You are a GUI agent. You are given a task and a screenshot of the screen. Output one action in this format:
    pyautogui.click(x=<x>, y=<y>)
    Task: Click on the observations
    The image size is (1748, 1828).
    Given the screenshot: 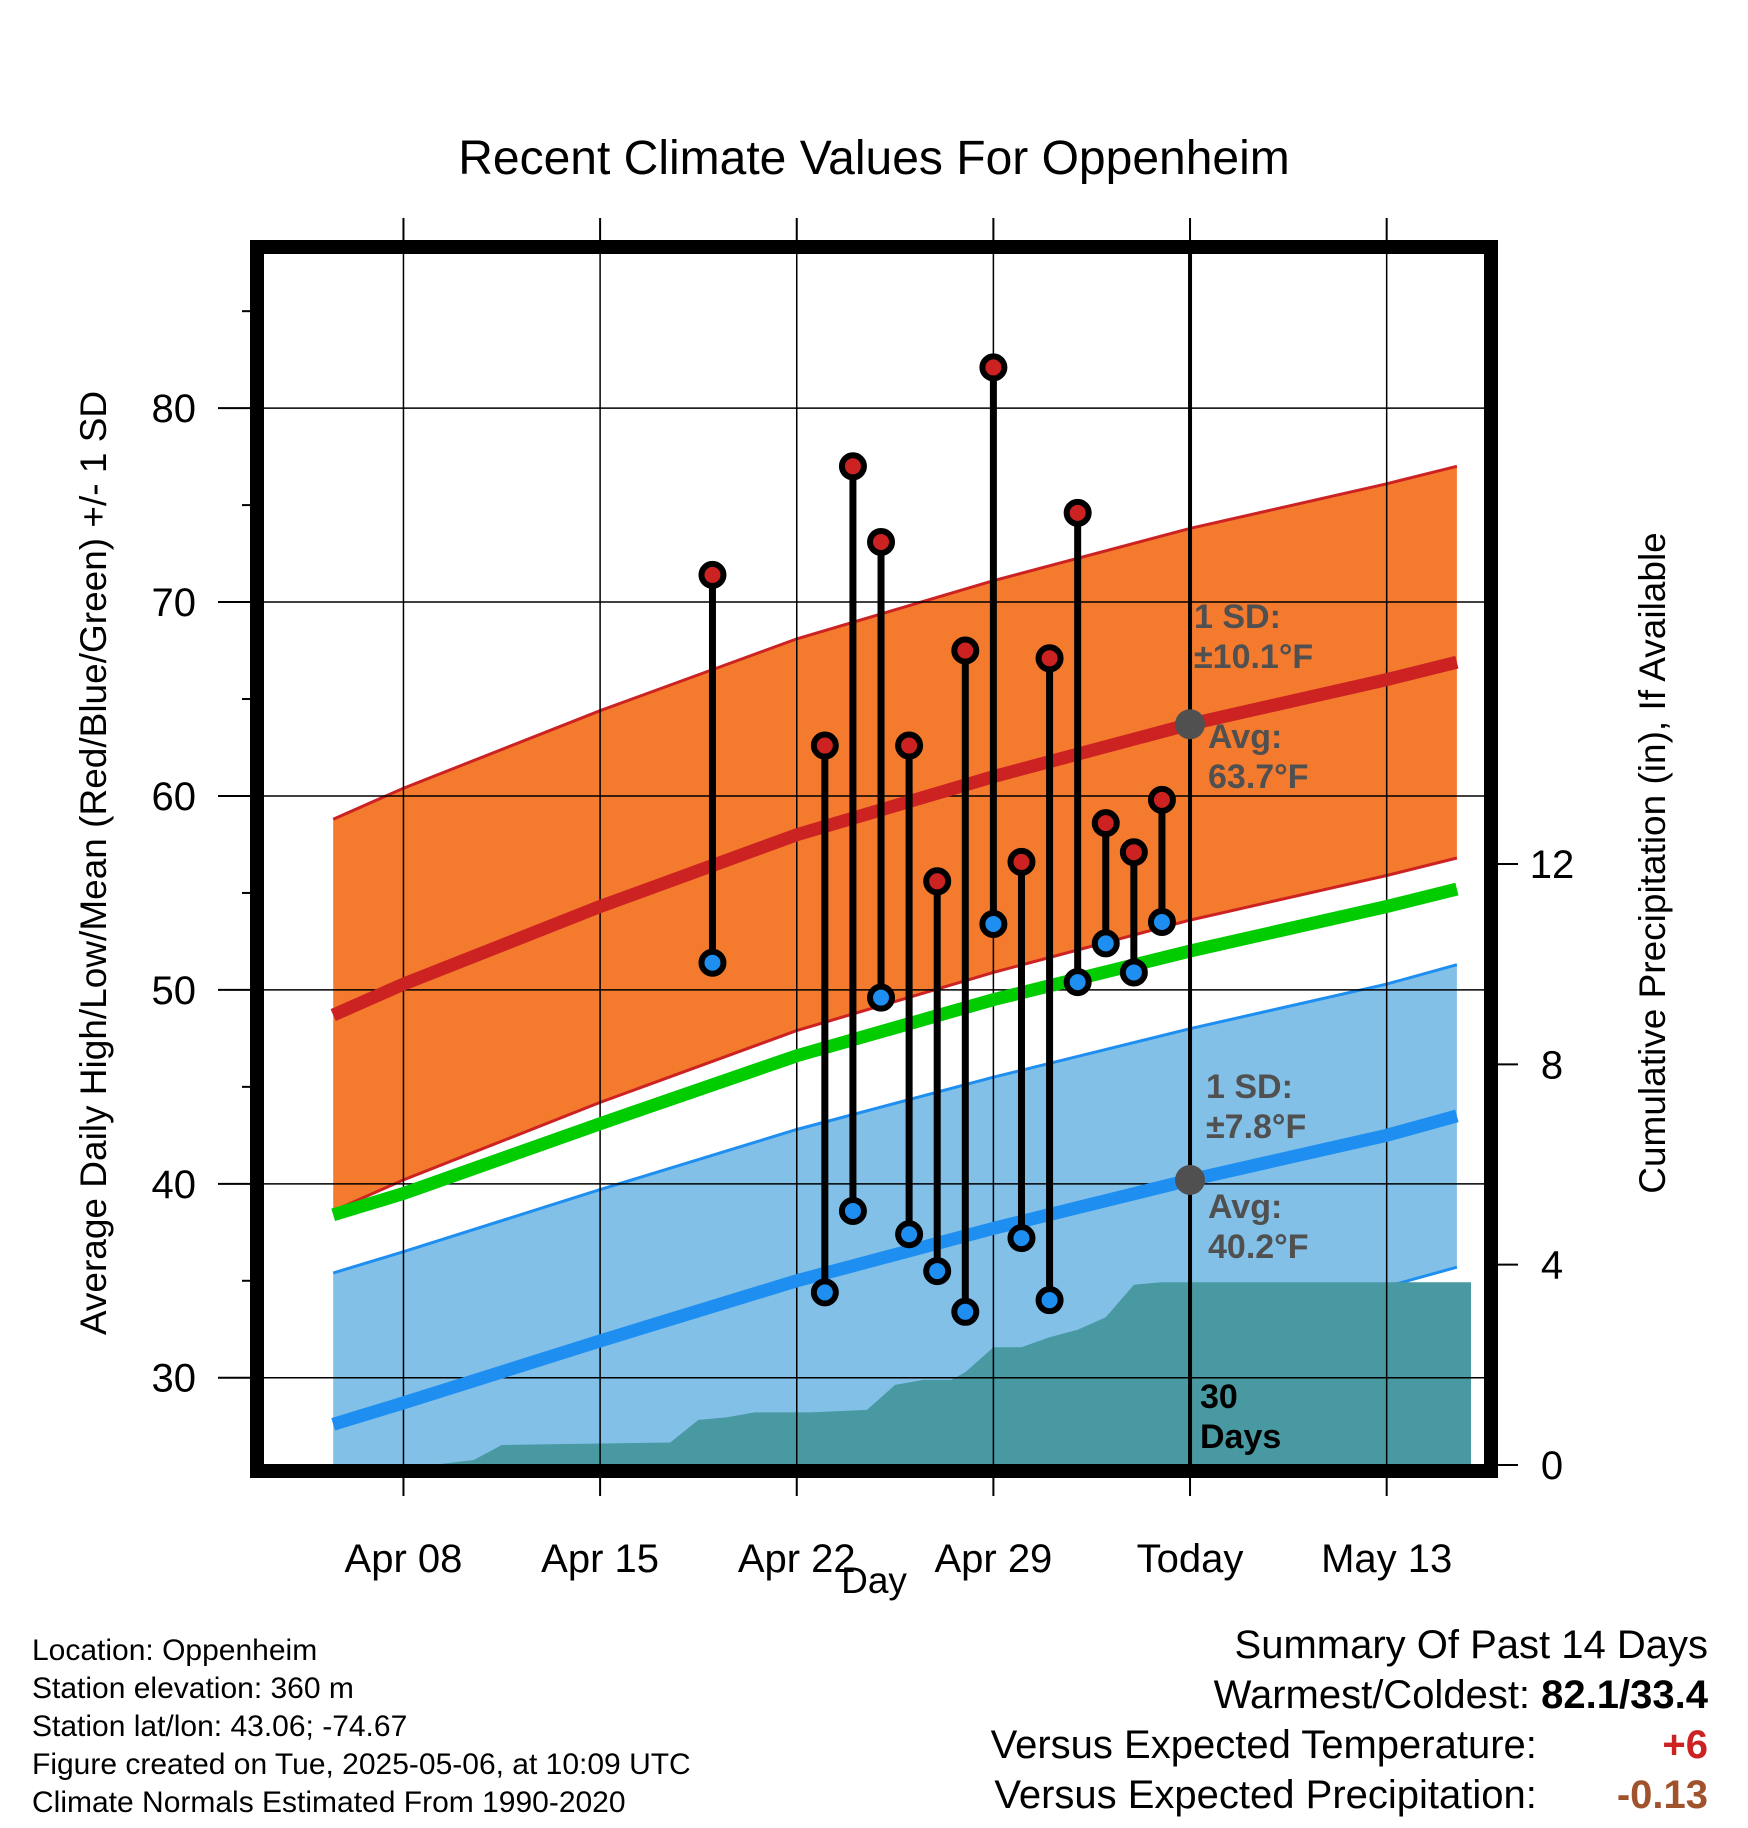 What is the action you would take?
    pyautogui.click(x=937, y=839)
    